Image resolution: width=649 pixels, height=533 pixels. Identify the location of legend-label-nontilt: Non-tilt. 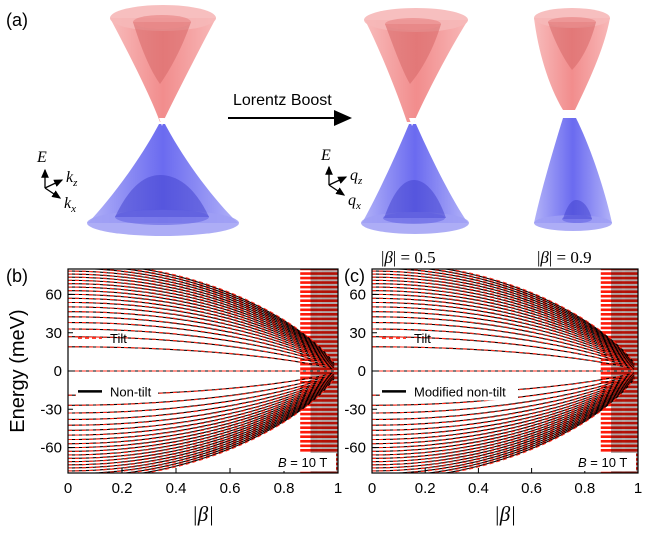
(131, 391).